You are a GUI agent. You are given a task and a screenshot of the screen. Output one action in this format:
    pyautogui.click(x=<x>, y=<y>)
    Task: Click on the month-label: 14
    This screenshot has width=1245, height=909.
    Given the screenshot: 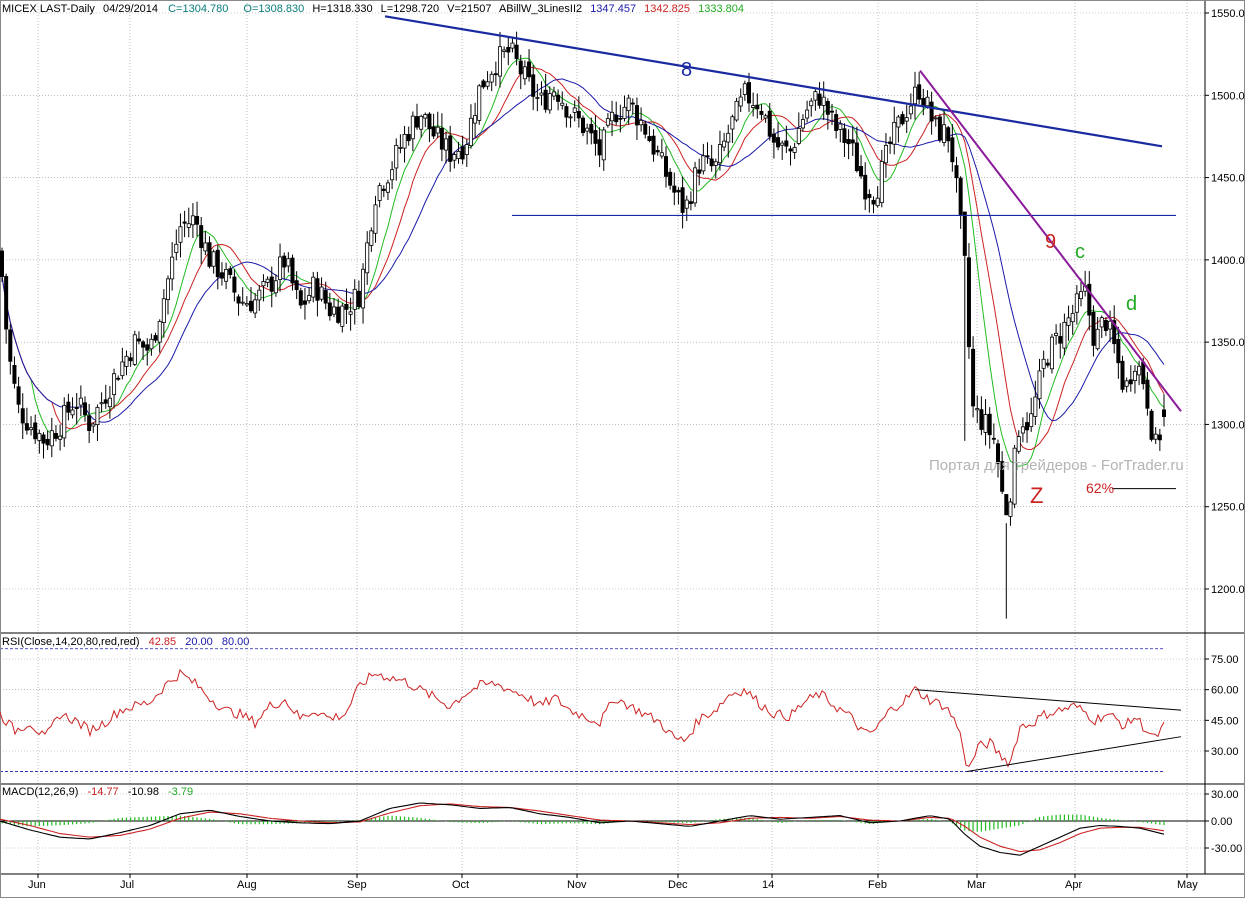 What is the action you would take?
    pyautogui.click(x=768, y=885)
    